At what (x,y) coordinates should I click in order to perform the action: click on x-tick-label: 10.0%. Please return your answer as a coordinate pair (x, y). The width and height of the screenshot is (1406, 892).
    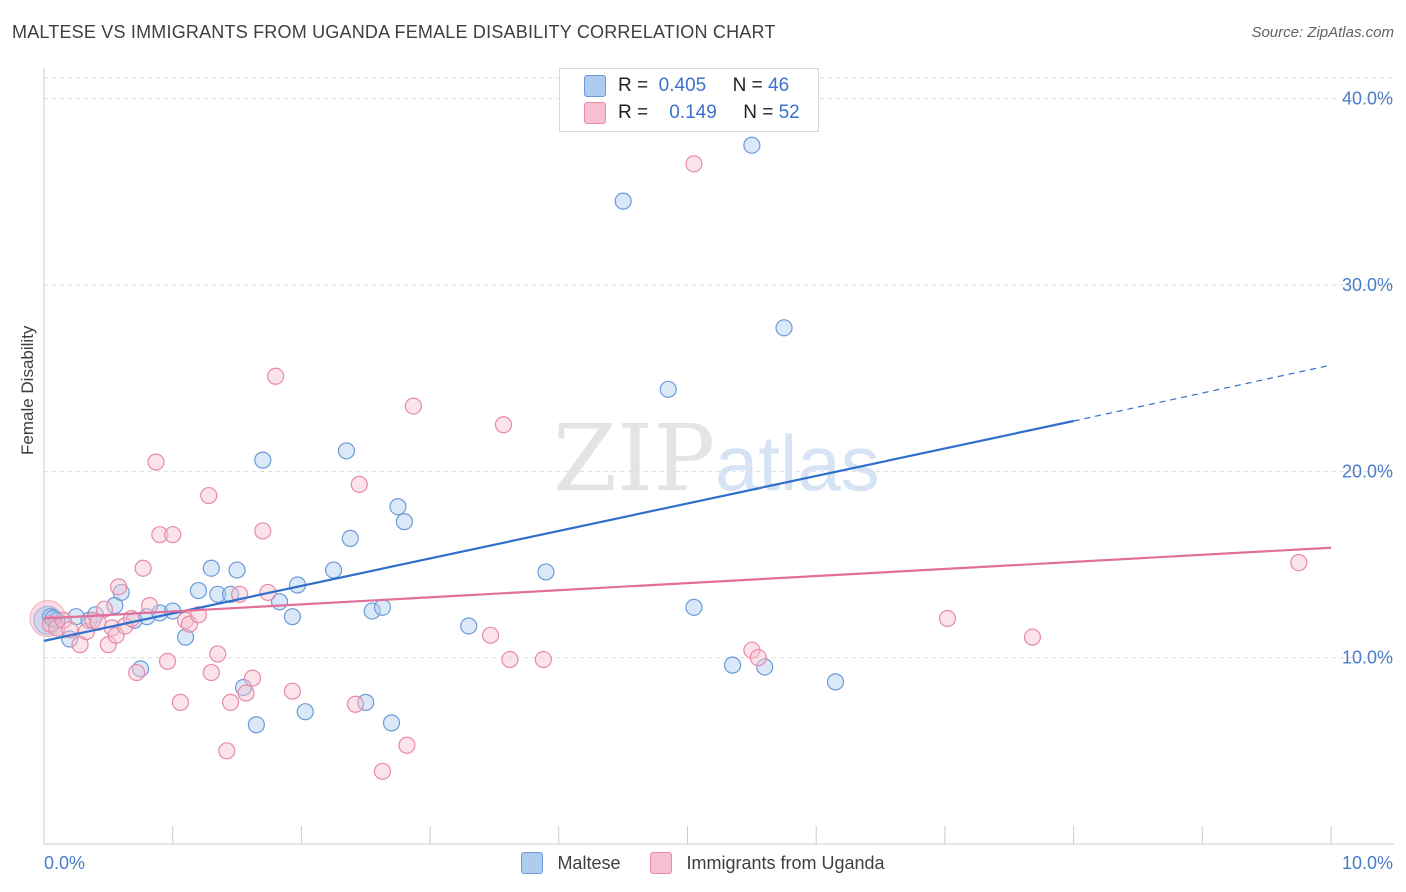
    Looking at the image, I should click on (1367, 863).